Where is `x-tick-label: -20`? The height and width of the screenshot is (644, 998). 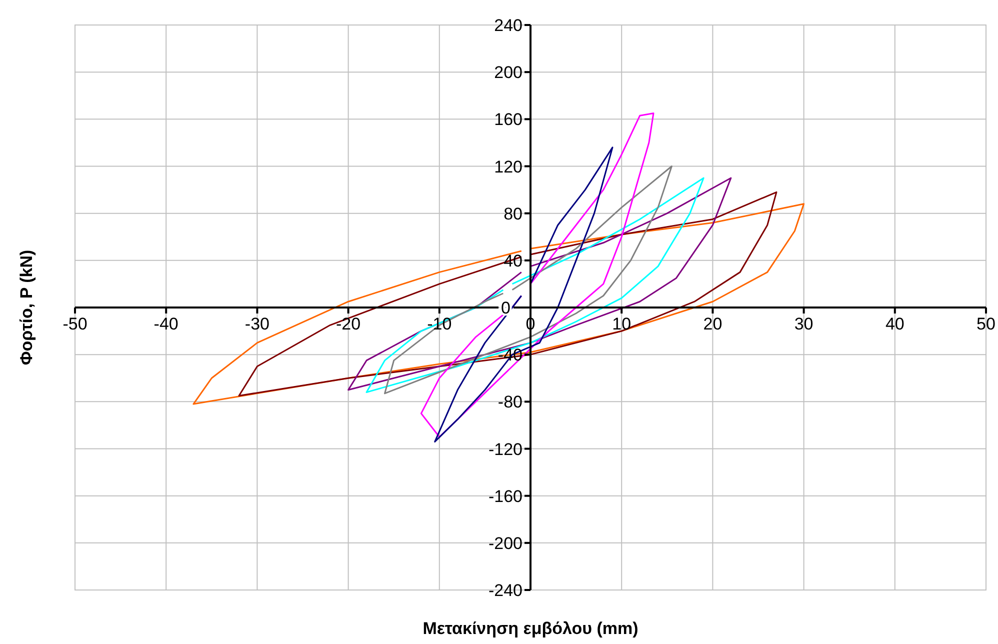
x-tick-label: -20 is located at coordinates (348, 324).